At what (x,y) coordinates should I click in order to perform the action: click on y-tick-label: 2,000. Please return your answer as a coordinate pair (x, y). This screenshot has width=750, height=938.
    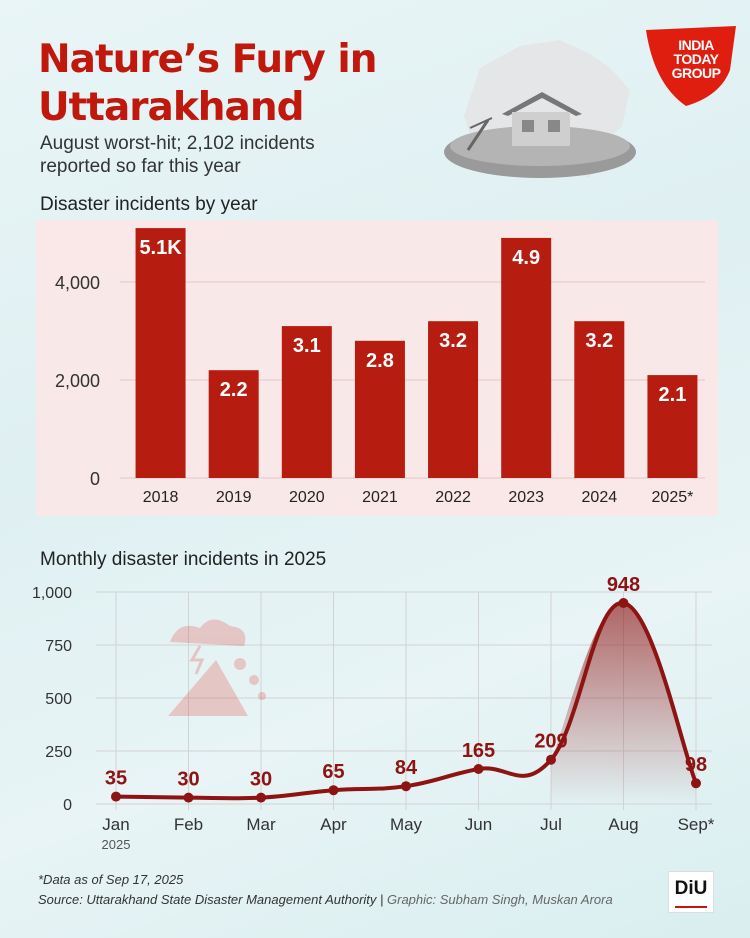
    Looking at the image, I should click on (77, 381).